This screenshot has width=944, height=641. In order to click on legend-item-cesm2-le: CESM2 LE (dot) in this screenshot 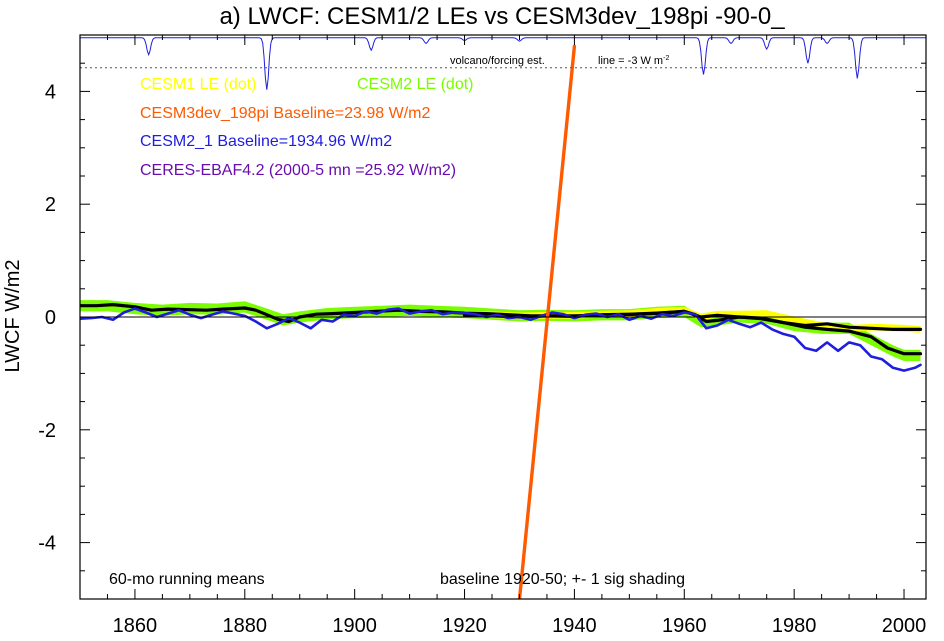, I will do `click(415, 84)`.